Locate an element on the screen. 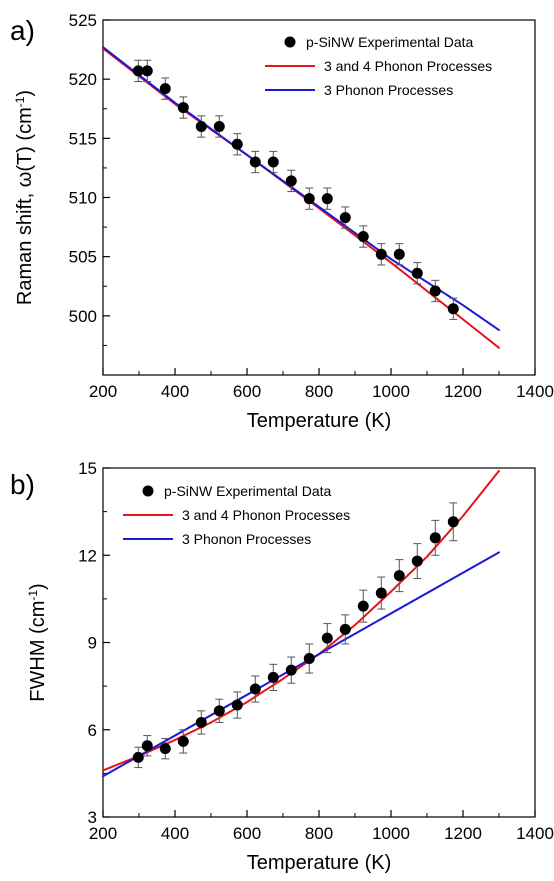  panel-a-y-axis-title-main: Raman shift, ω(T) (cm is located at coordinates (25, 206).